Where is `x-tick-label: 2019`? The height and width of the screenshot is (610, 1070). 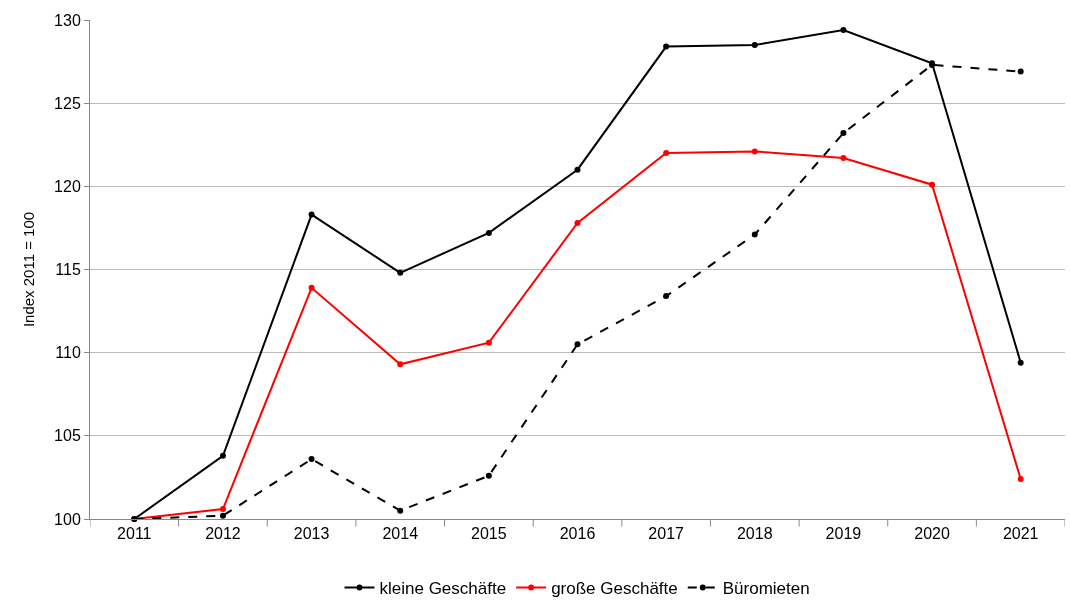 x-tick-label: 2019 is located at coordinates (843, 534).